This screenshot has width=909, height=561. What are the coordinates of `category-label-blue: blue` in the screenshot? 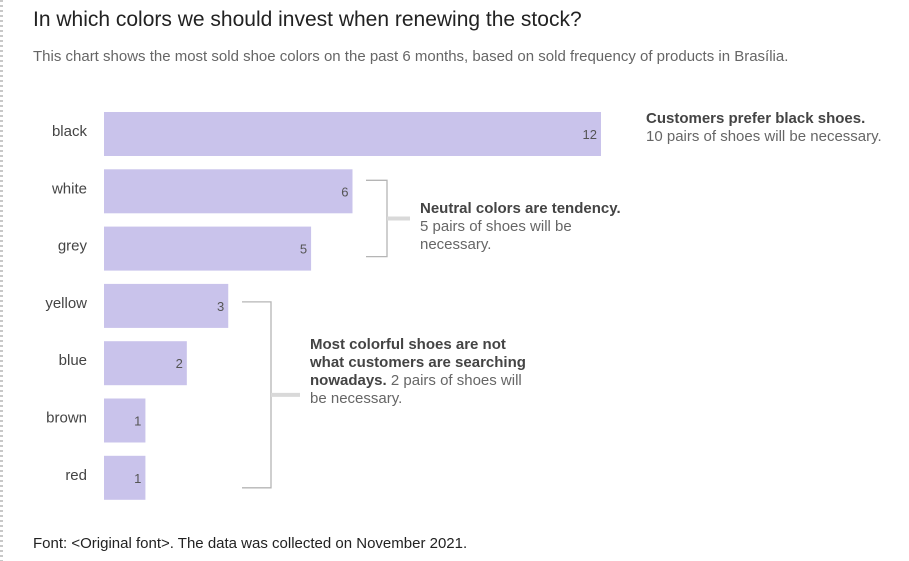 It's located at (73, 360).